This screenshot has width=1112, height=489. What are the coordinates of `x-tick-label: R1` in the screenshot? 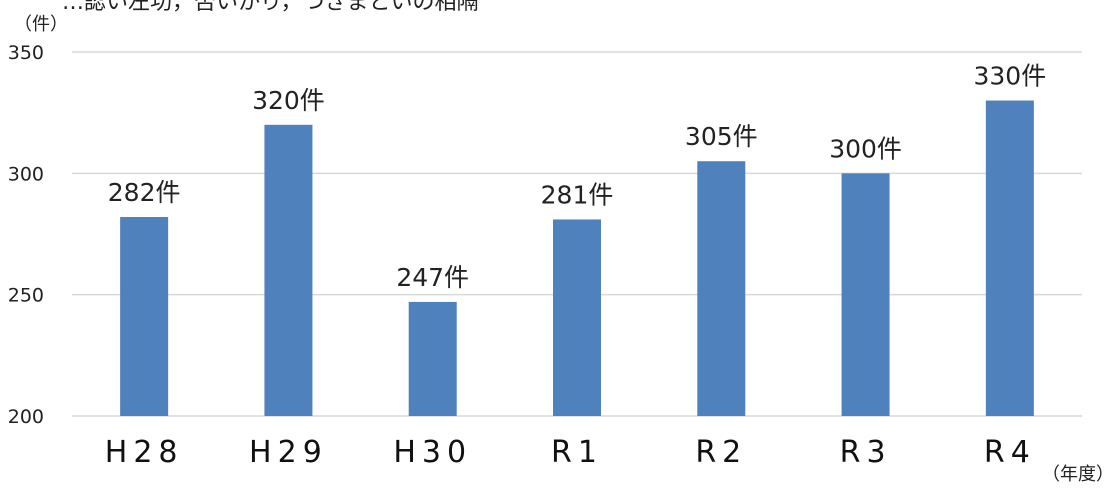 It's located at (577, 452).